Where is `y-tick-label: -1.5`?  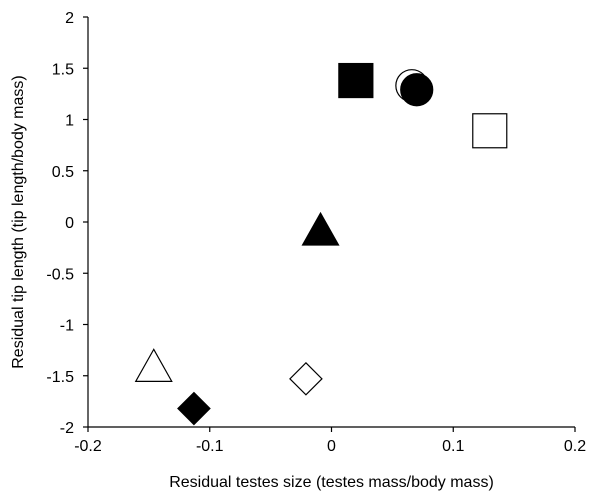 y-tick-label: -1.5 is located at coordinates (60, 377).